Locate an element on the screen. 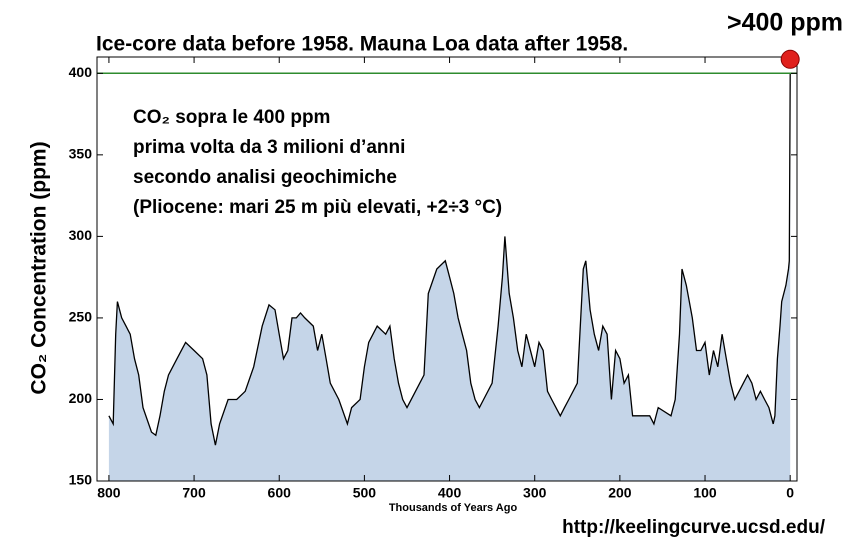  x-tick-label: 500 is located at coordinates (365, 493).